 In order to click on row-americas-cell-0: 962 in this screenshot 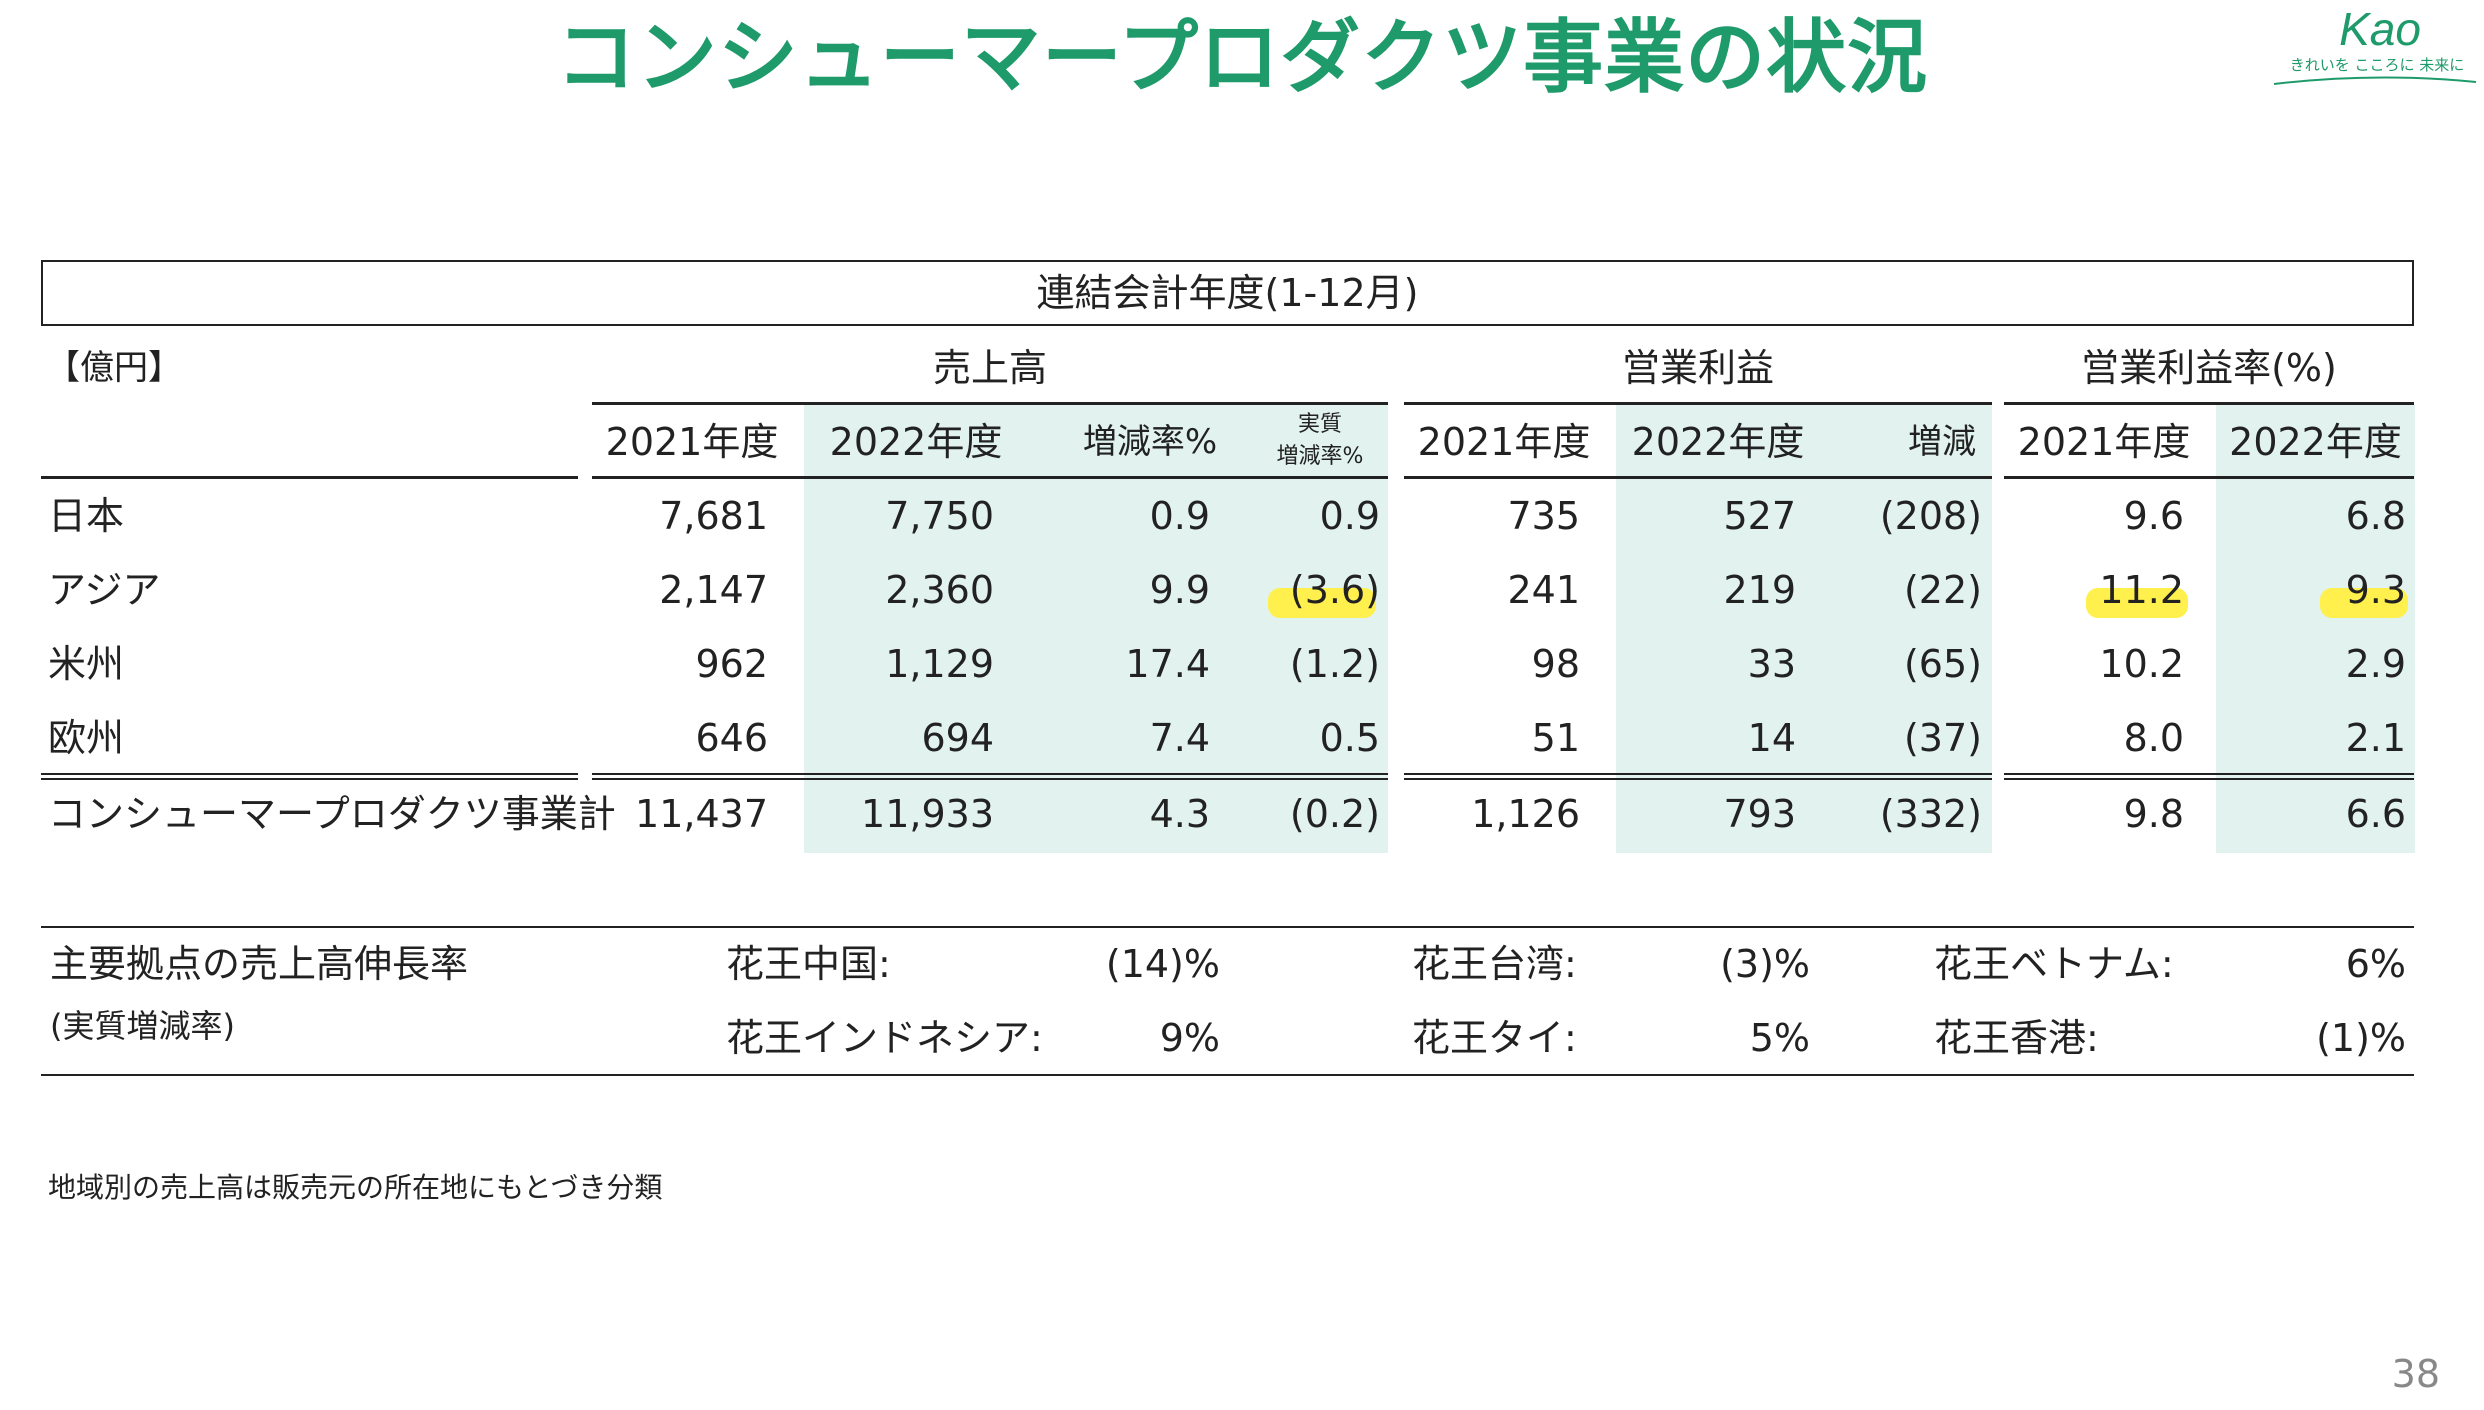, I will do `click(731, 664)`.